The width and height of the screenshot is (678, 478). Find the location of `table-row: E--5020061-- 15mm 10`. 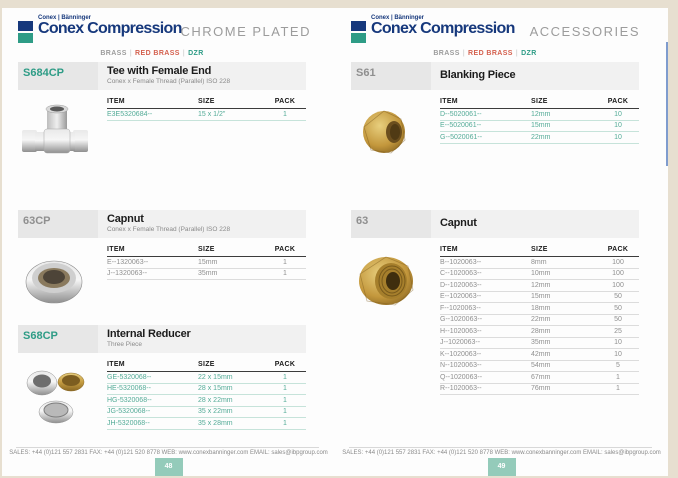

table-row: E--5020061-- 15mm 10 is located at coordinates (539, 126).